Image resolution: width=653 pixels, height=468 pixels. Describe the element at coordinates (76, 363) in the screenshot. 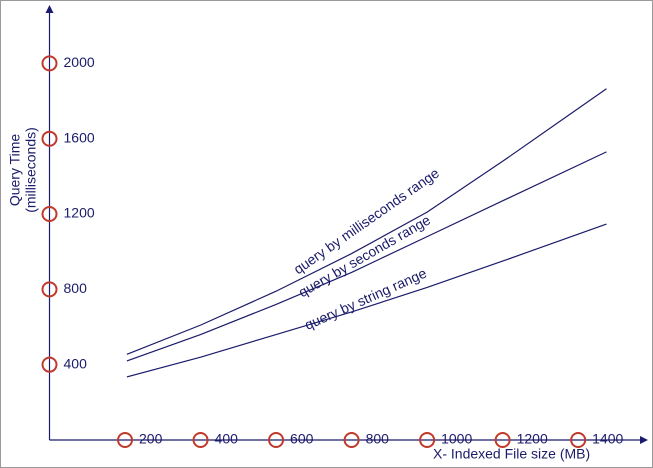

I see `y-tick-label: 400` at that location.